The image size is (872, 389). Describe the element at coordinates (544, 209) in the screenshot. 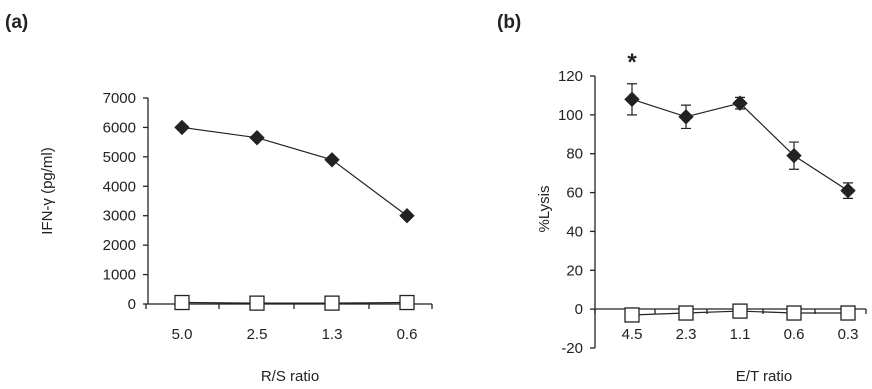

I see `panel-b-y-axis-label: %Lysis` at that location.